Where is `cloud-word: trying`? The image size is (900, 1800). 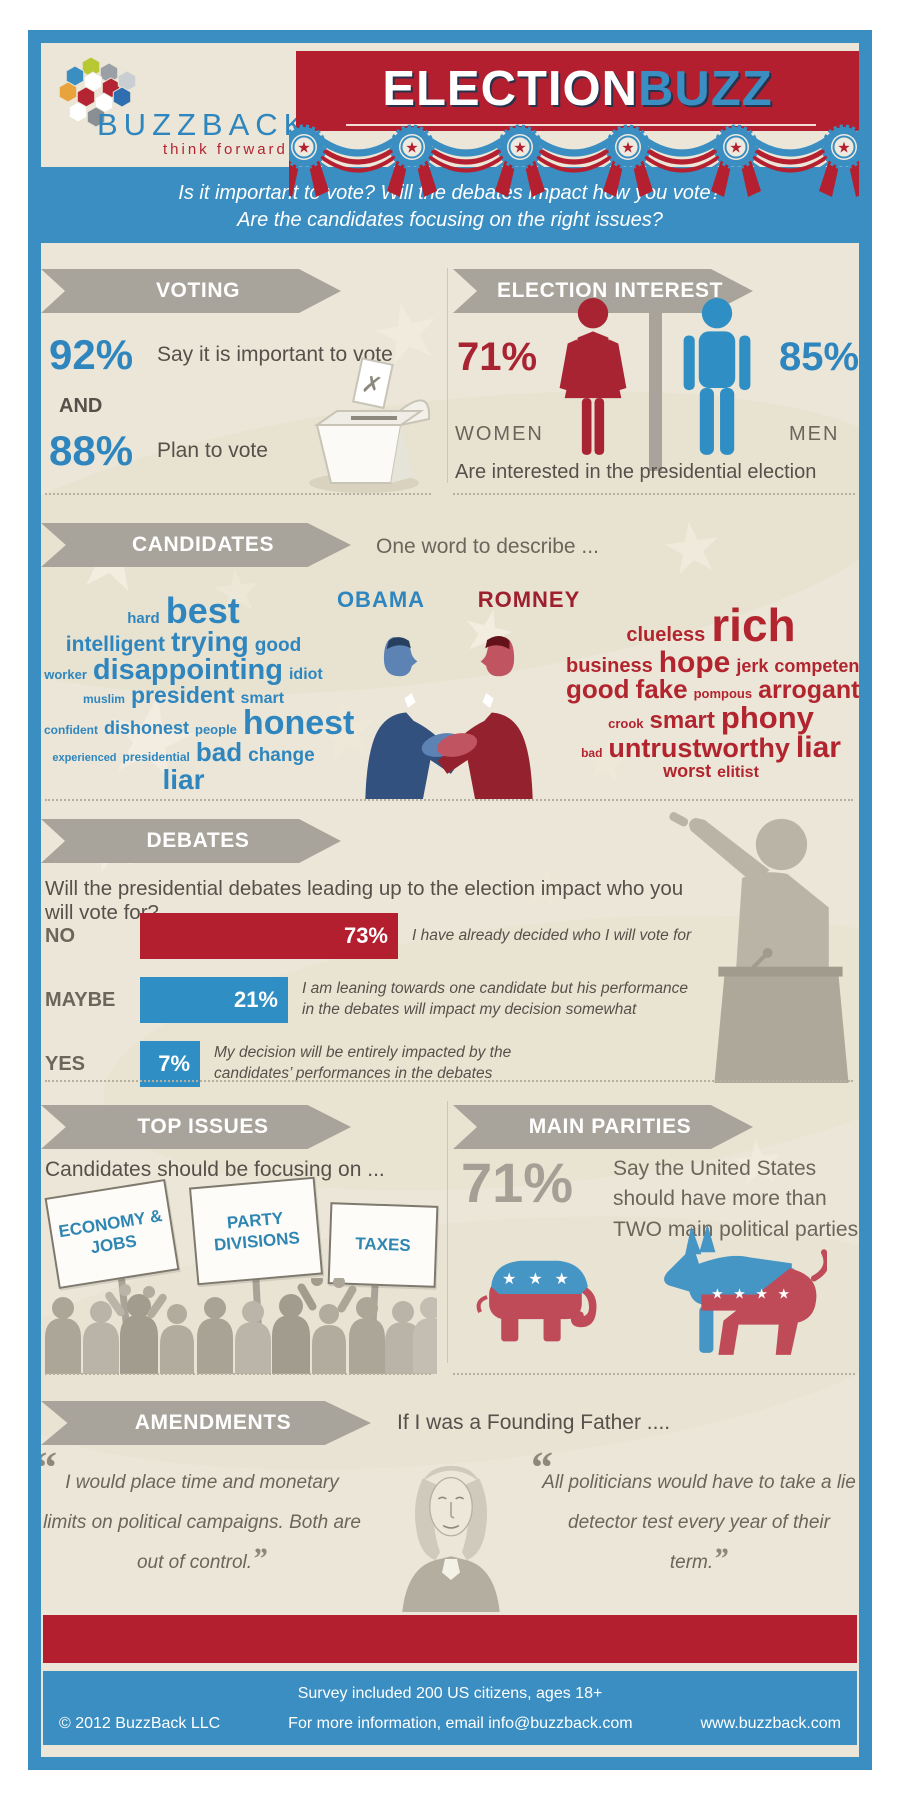 cloud-word: trying is located at coordinates (209, 642).